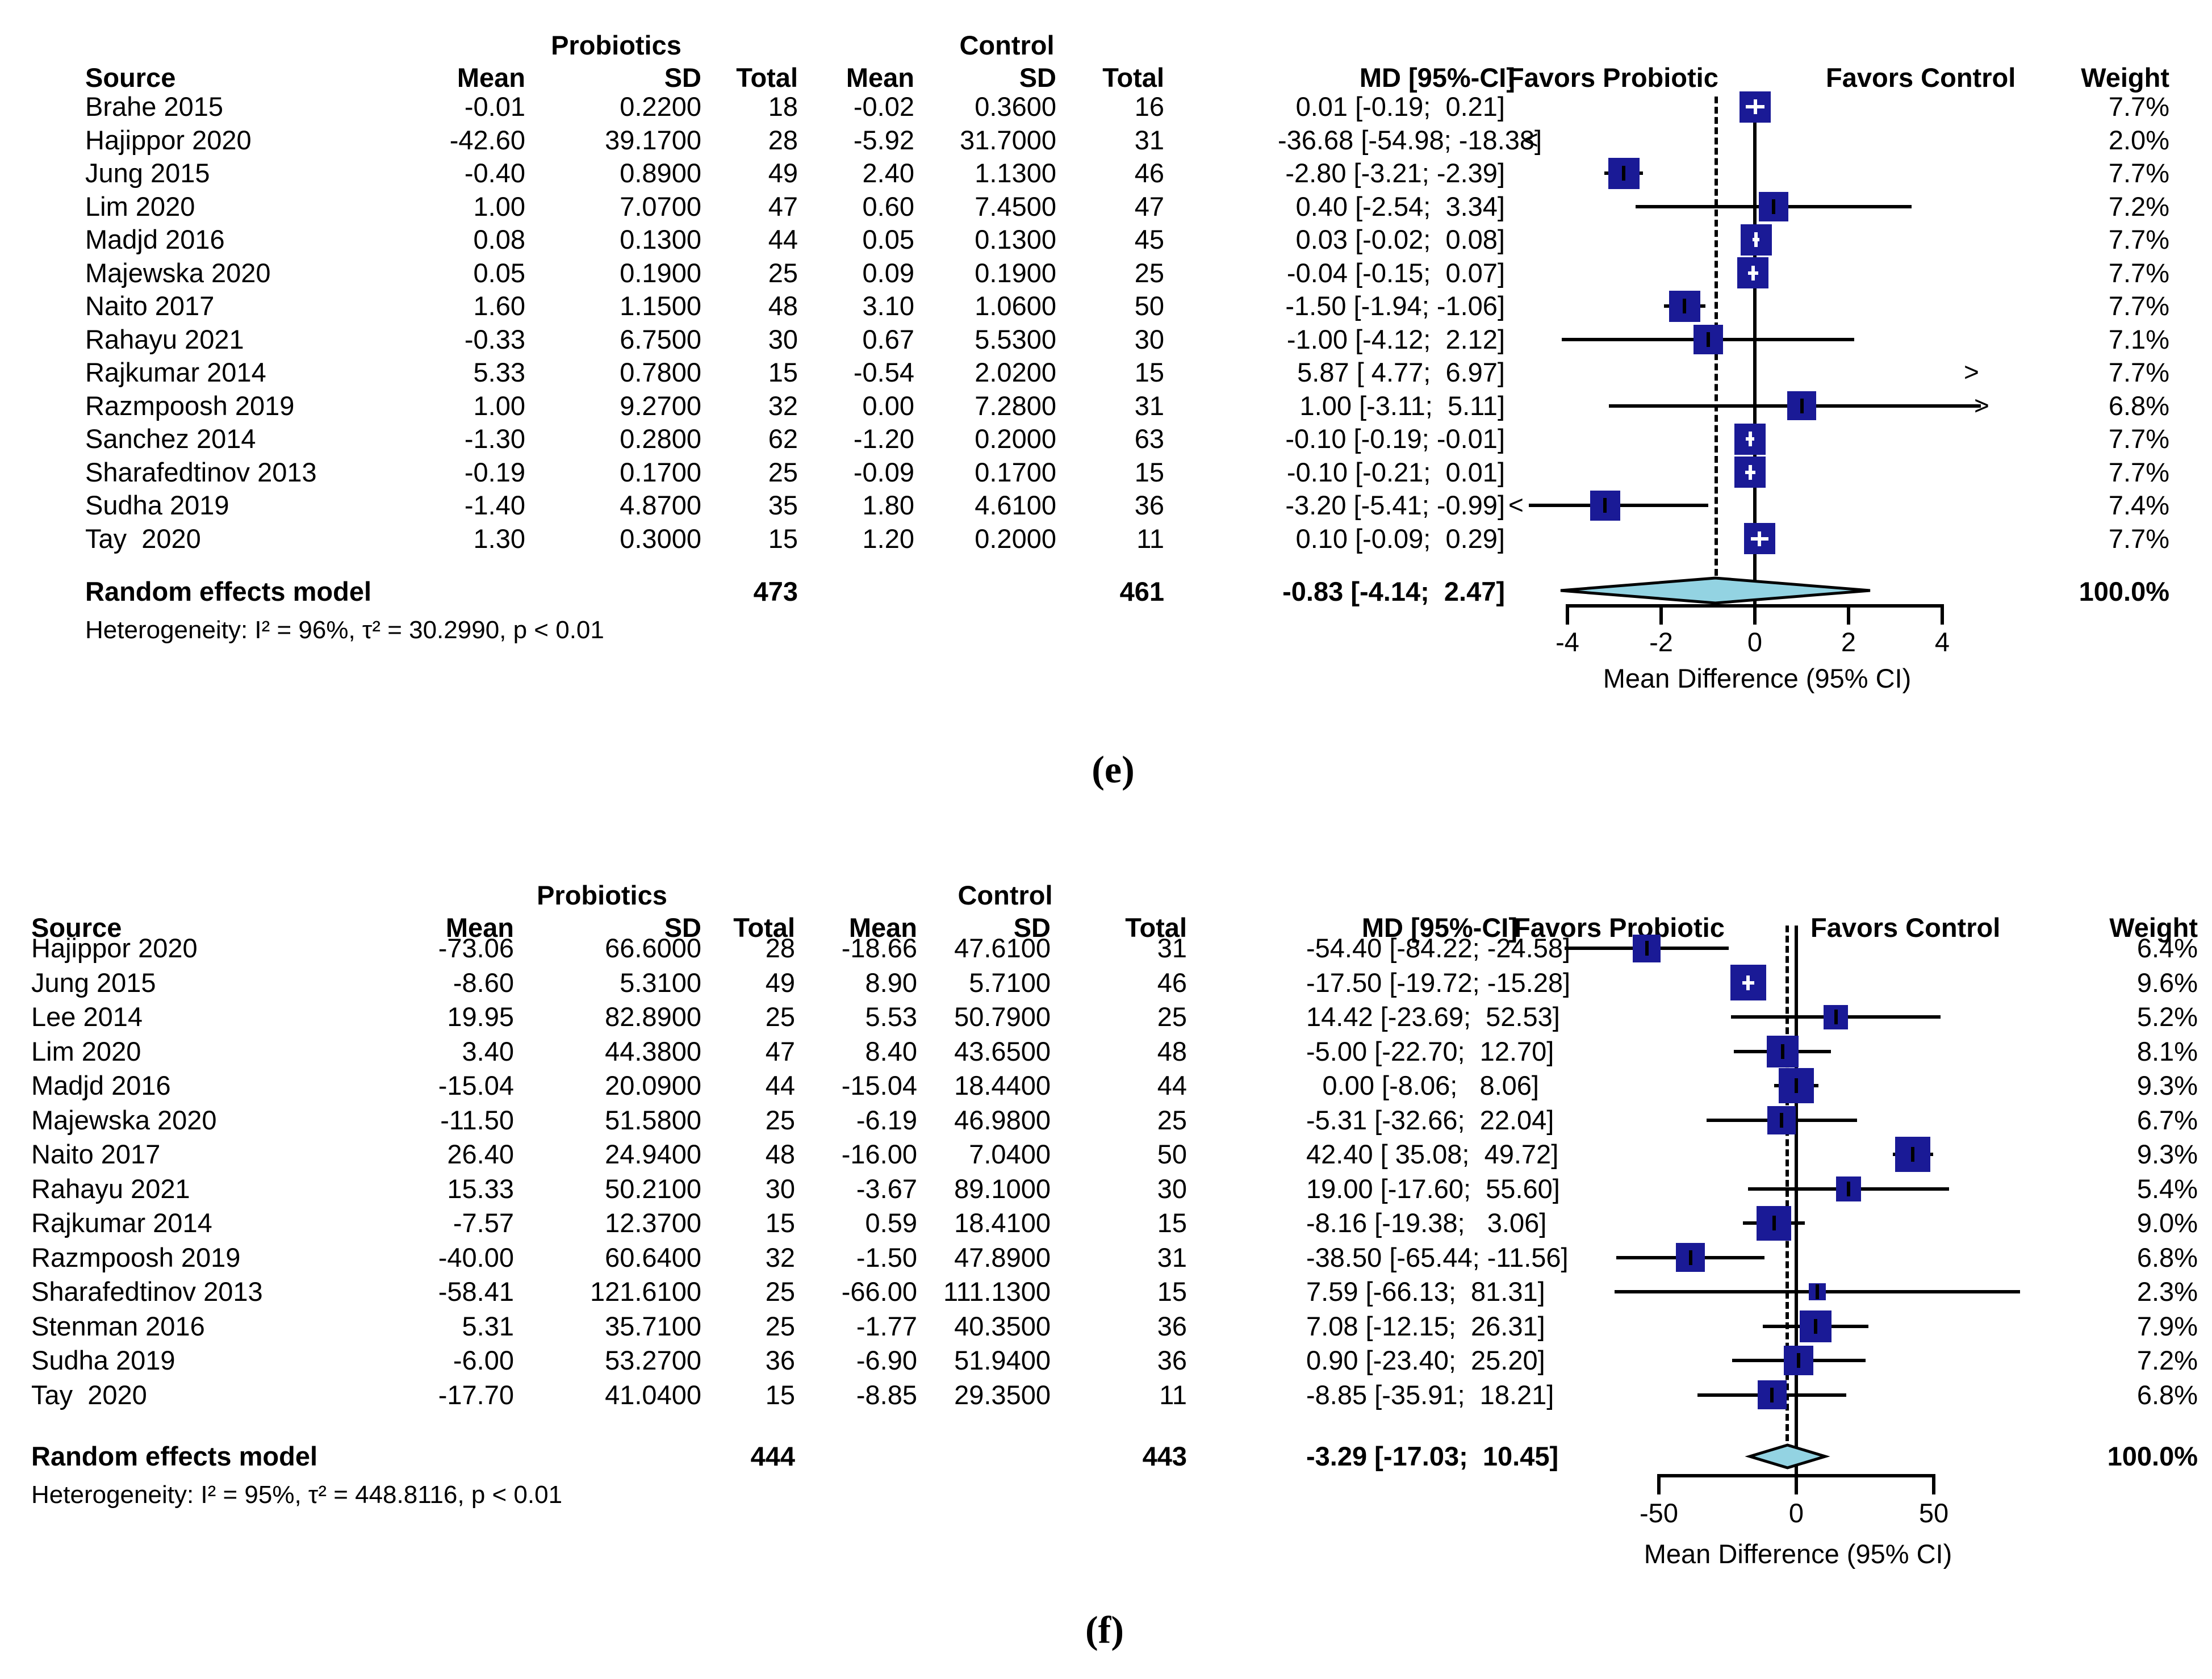 The height and width of the screenshot is (1679, 2212). I want to click on study-source: Majewska 2020, so click(178, 273).